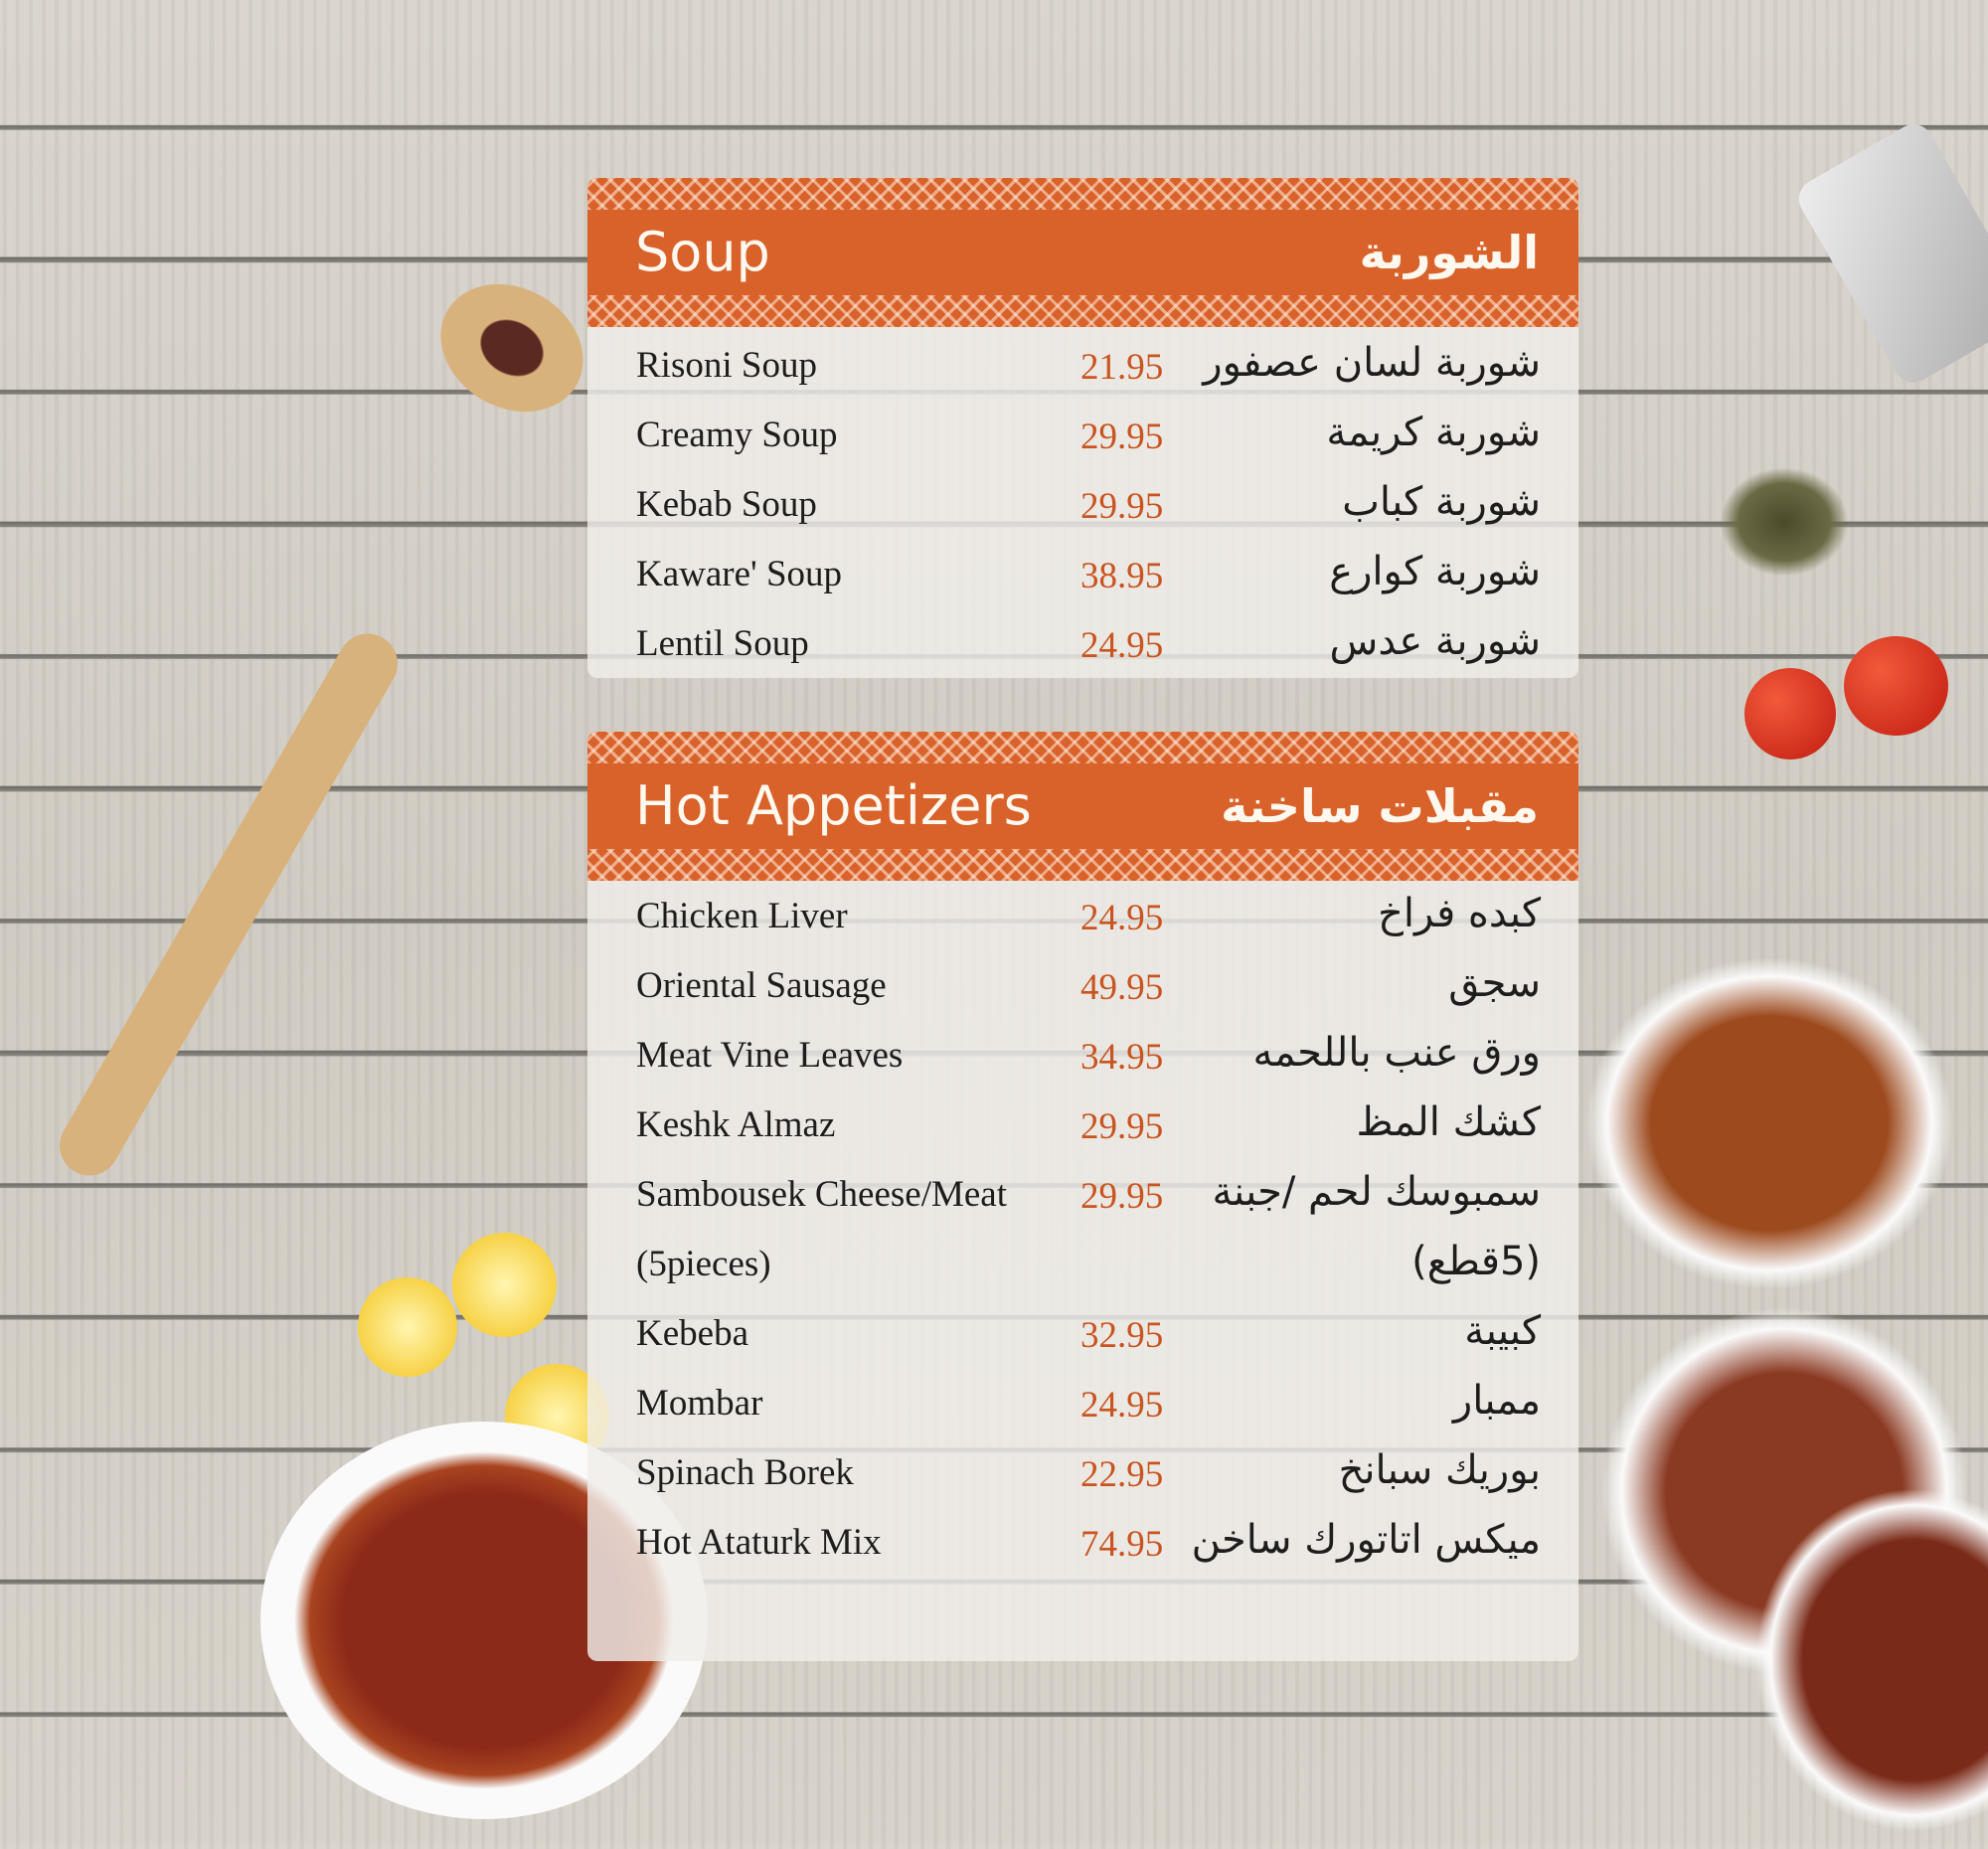 The image size is (1988, 1849). Describe the element at coordinates (1433, 432) in the screenshot. I see `item-name-ar: شوربة كريمة` at that location.